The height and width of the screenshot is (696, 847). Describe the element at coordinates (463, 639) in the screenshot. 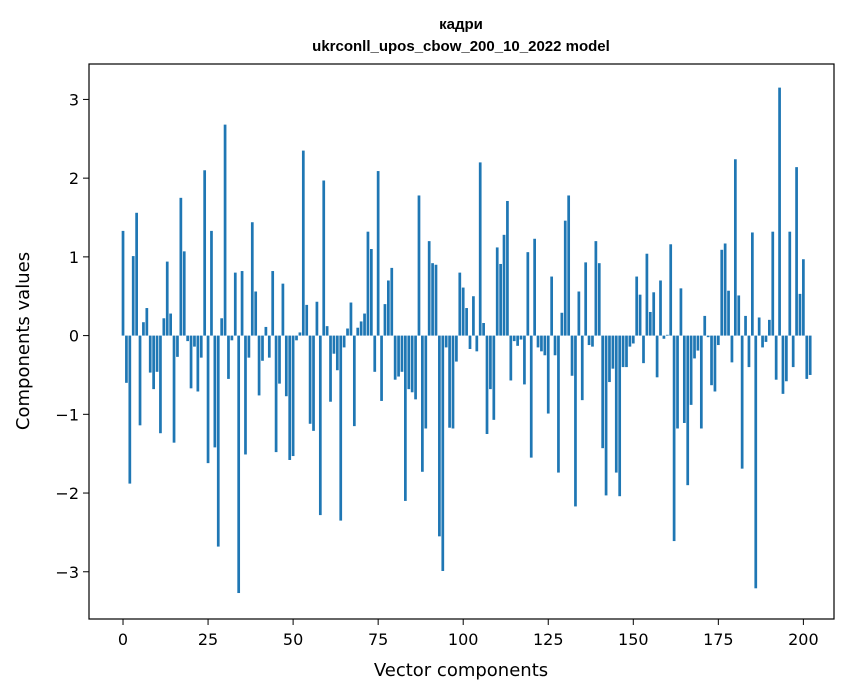

I see `x-tick-label: 100` at that location.